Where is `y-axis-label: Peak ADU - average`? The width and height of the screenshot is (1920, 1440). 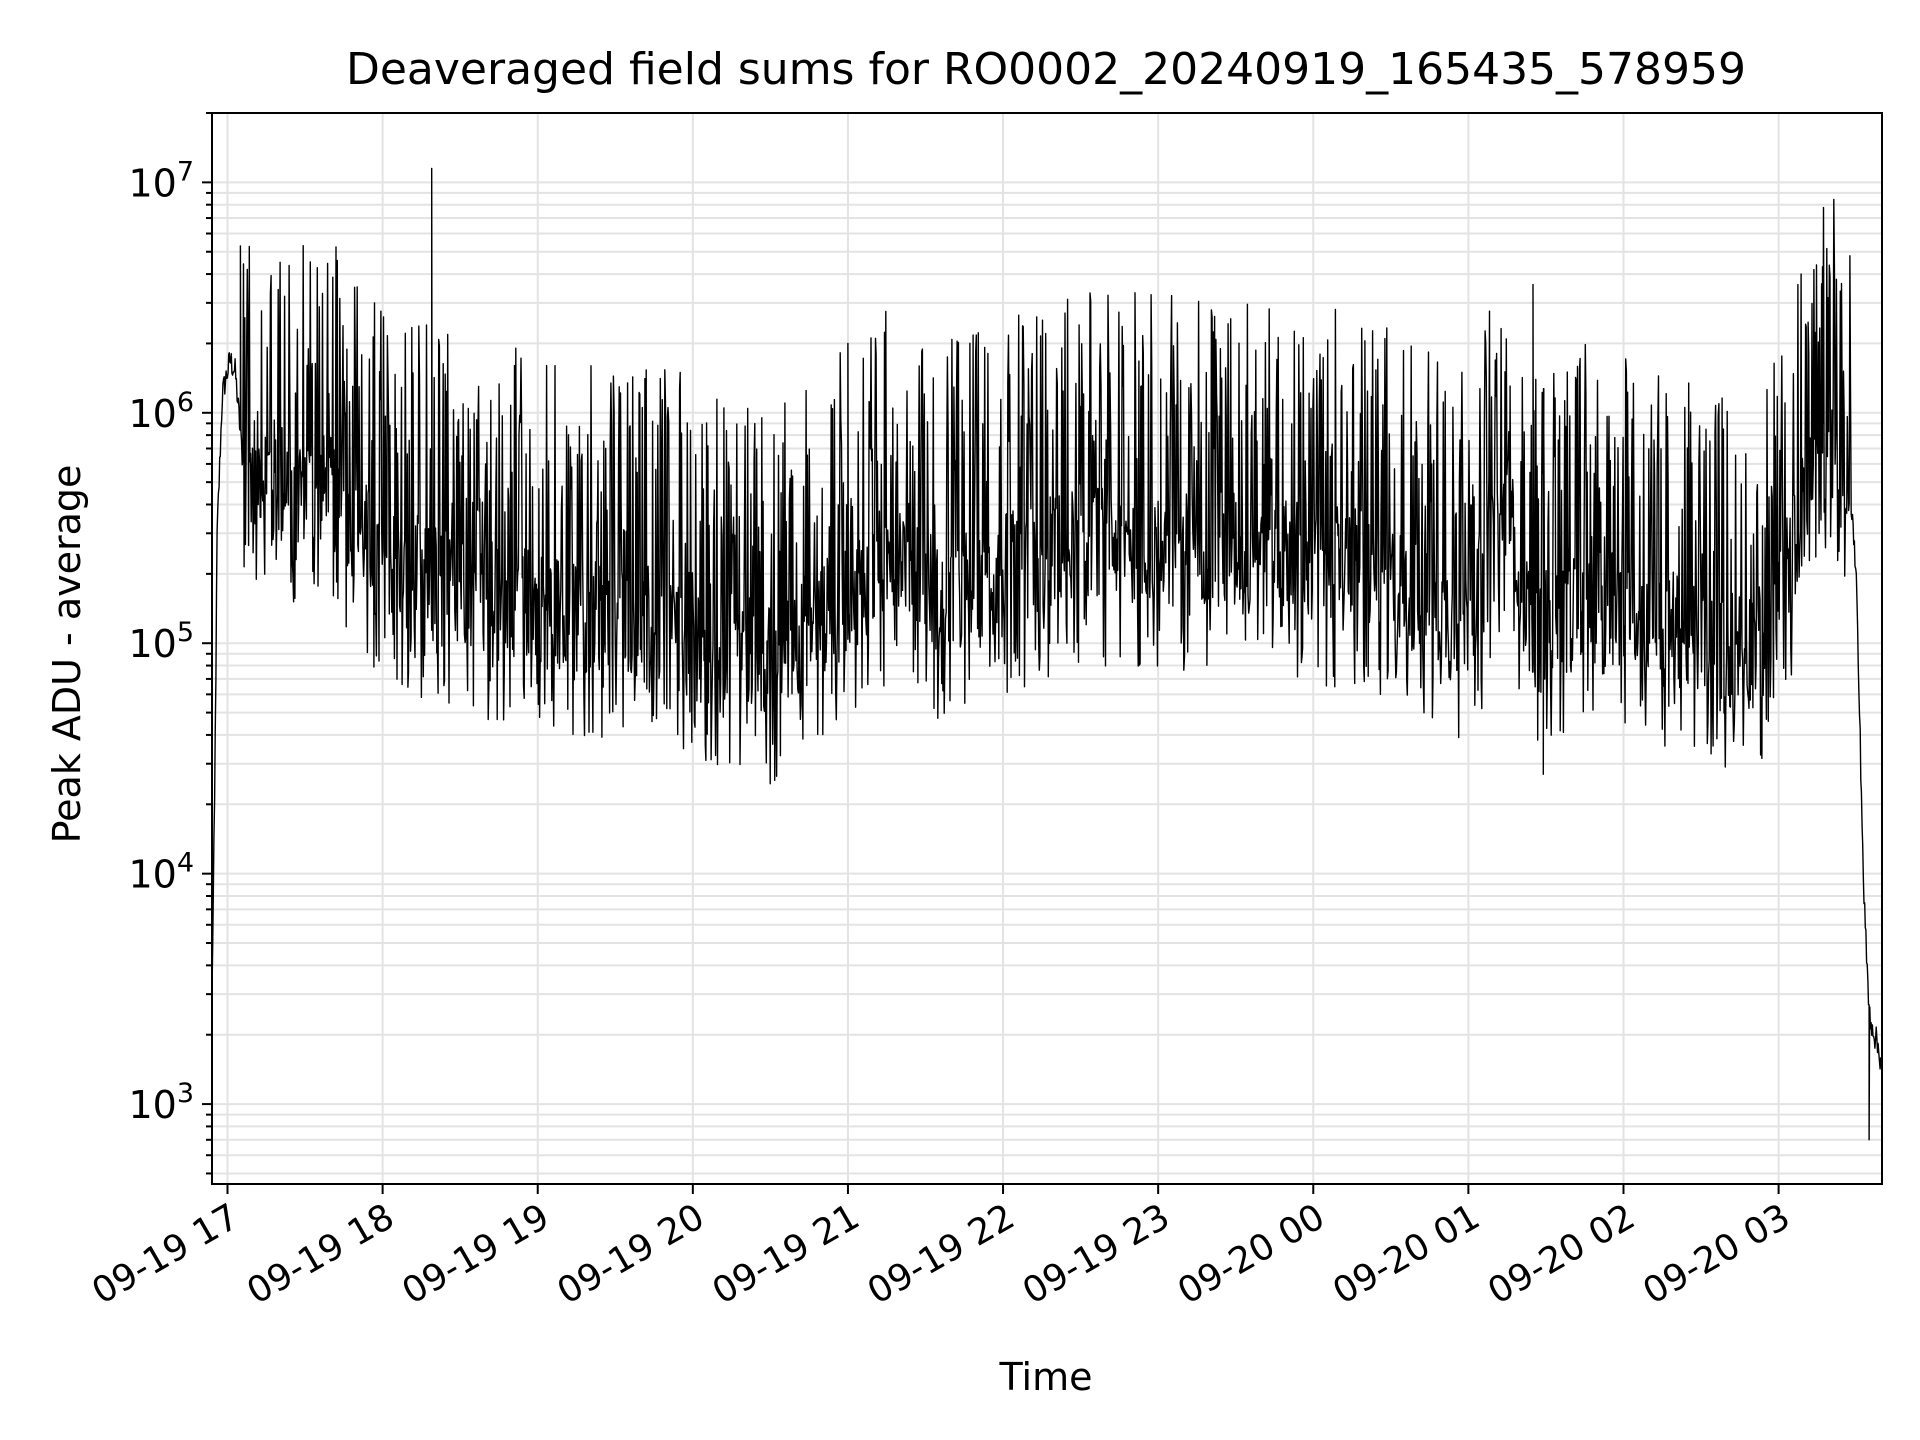
y-axis-label: Peak ADU - average is located at coordinates (67, 654).